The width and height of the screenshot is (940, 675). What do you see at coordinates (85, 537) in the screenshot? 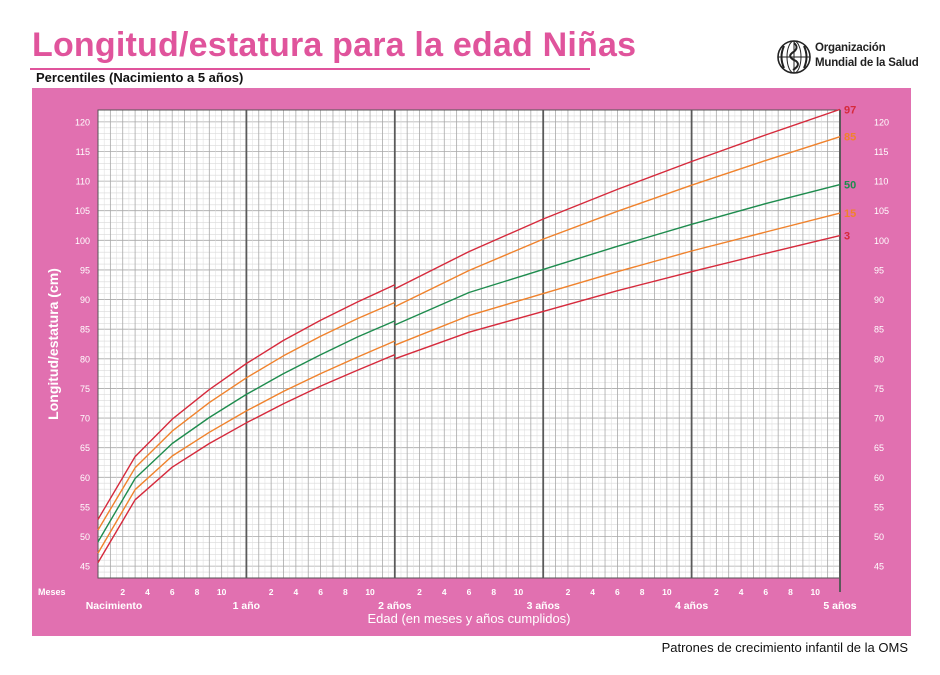
I see `y-tick-label-left: 50` at bounding box center [85, 537].